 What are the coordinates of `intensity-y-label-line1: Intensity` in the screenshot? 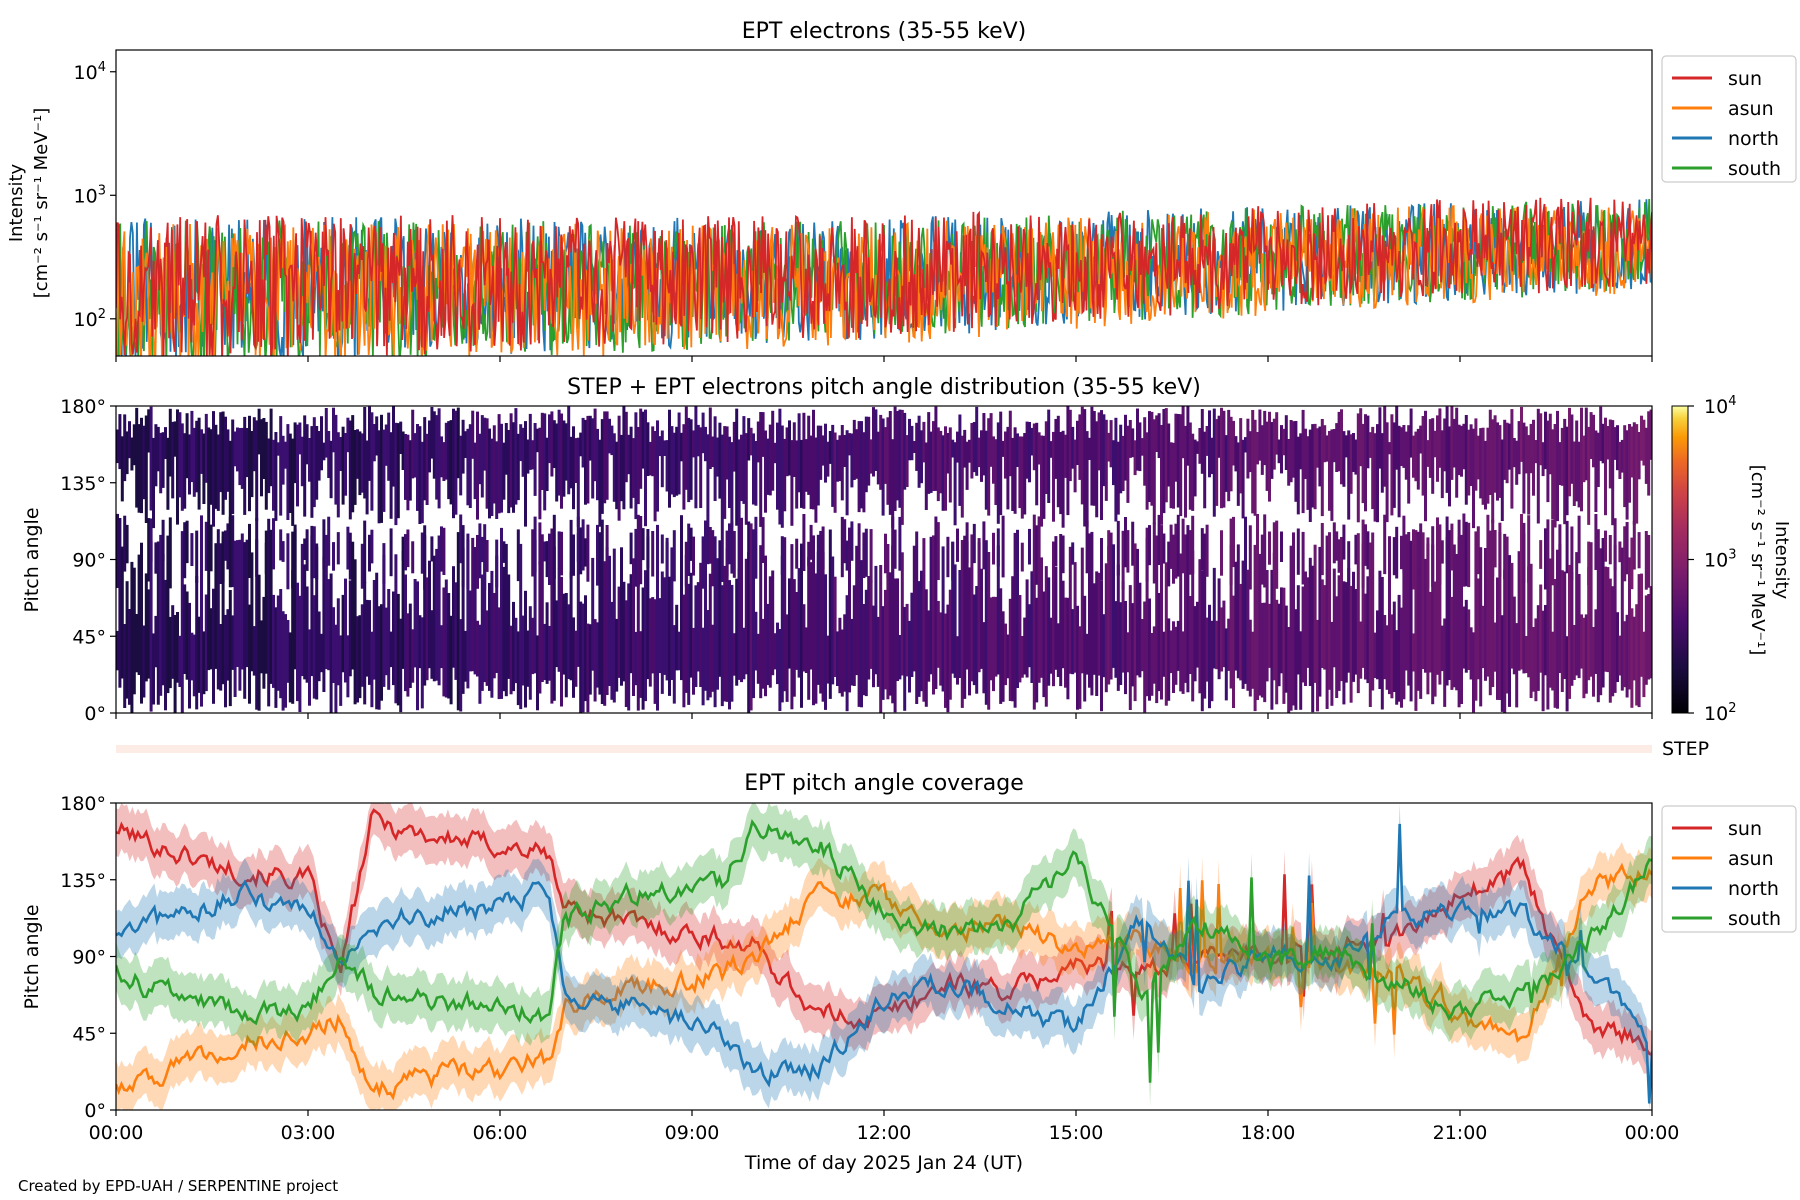 It's located at (16, 202).